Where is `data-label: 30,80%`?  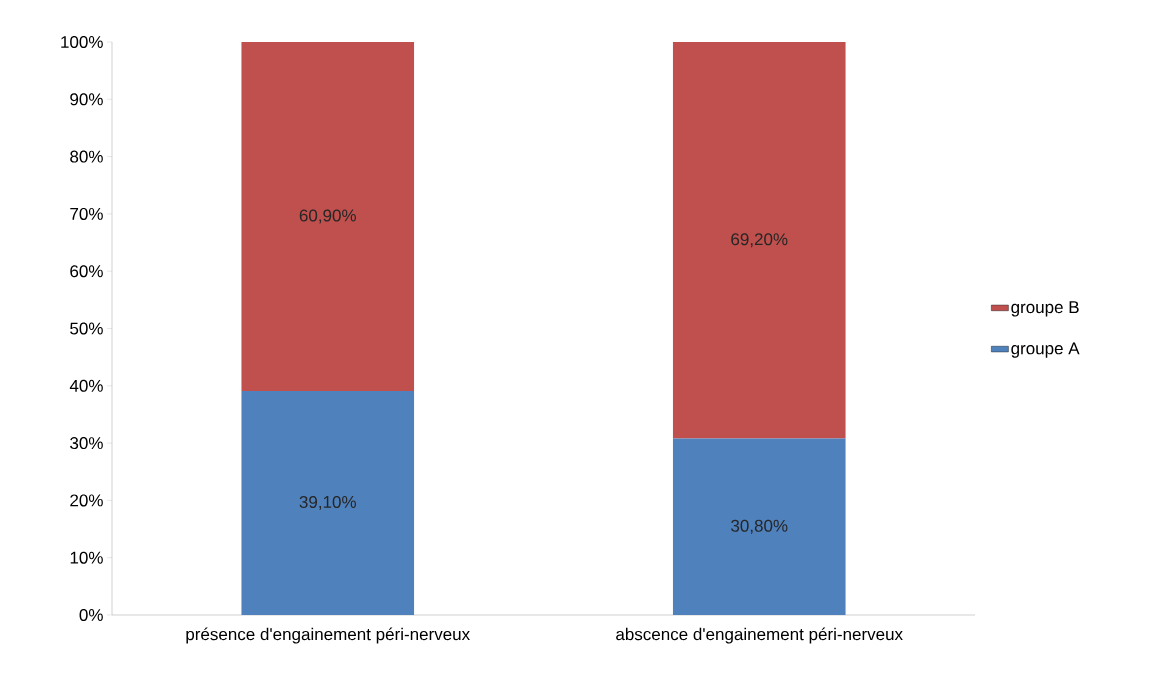
data-label: 30,80% is located at coordinates (759, 526).